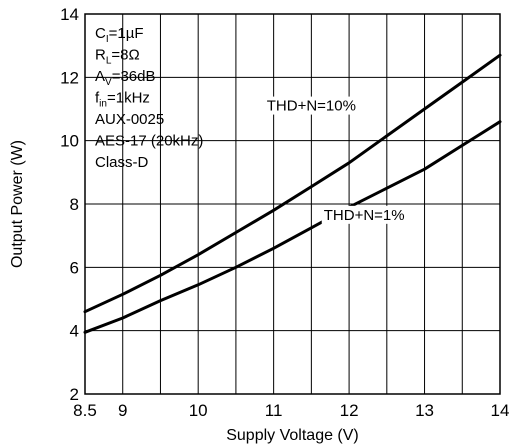 This screenshot has height=448, width=518. I want to click on series-label: THD+N=1%, so click(364, 215).